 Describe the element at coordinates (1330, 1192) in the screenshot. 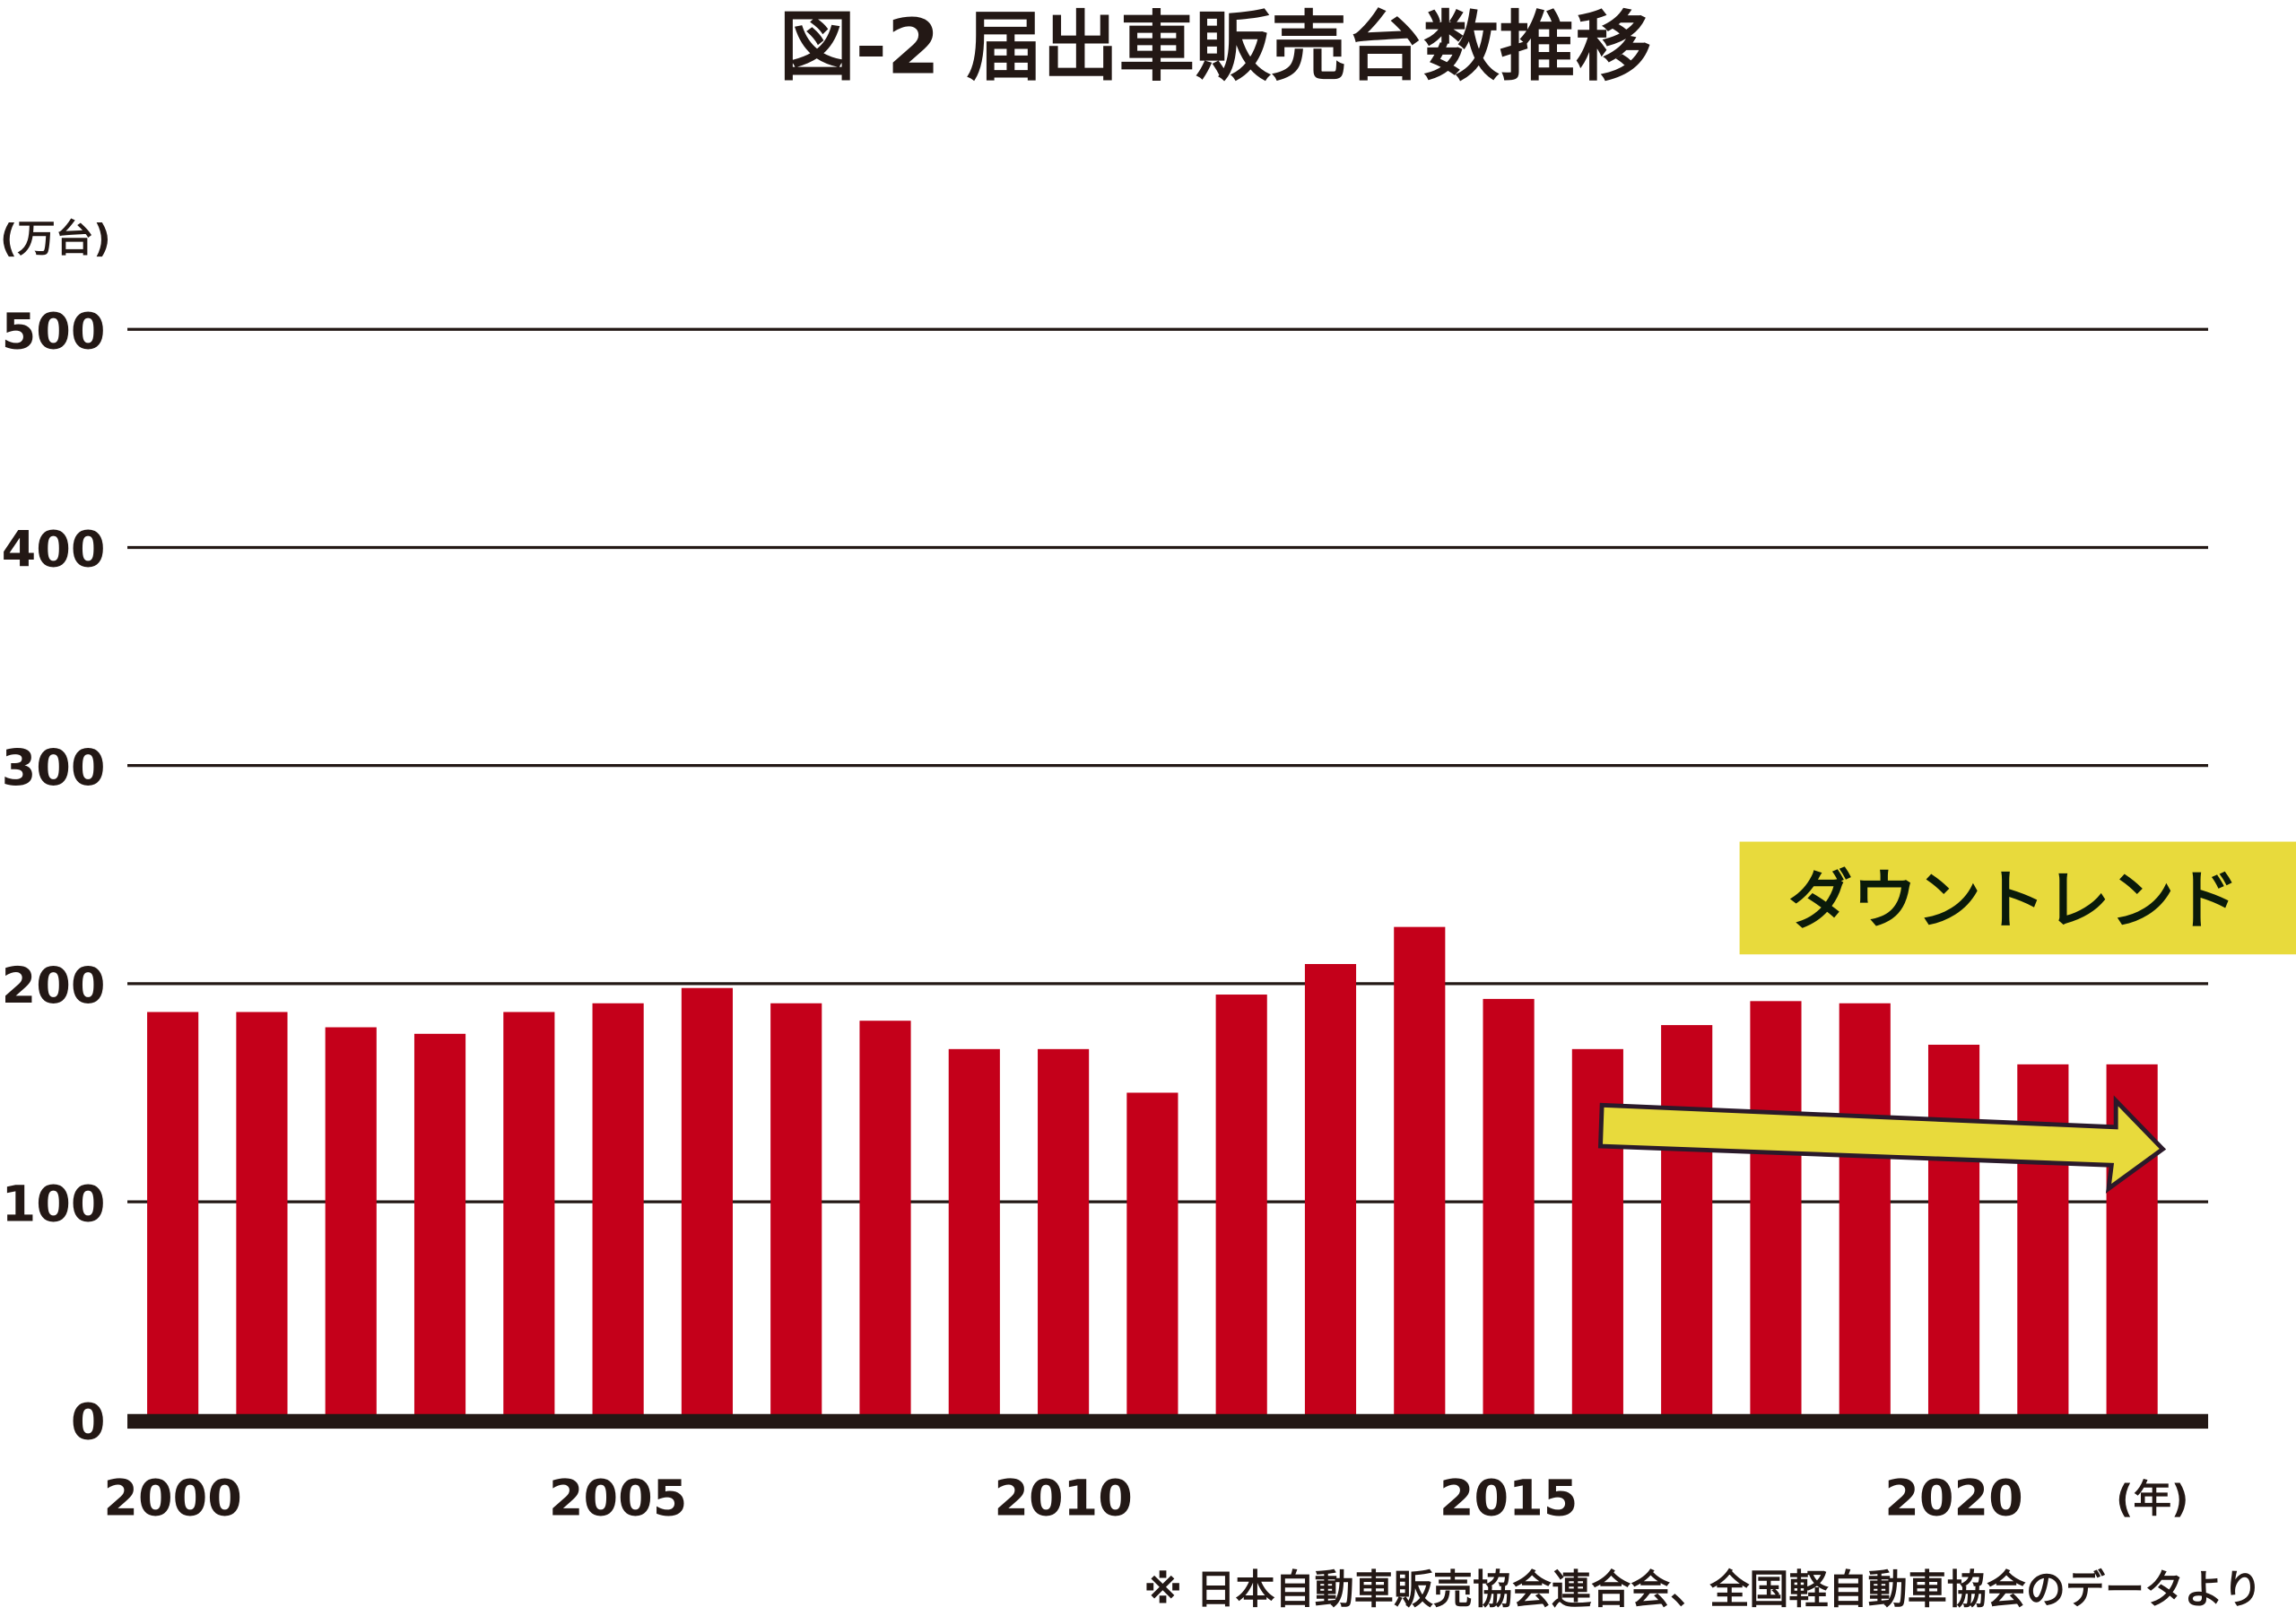

I see `bar-2013` at that location.